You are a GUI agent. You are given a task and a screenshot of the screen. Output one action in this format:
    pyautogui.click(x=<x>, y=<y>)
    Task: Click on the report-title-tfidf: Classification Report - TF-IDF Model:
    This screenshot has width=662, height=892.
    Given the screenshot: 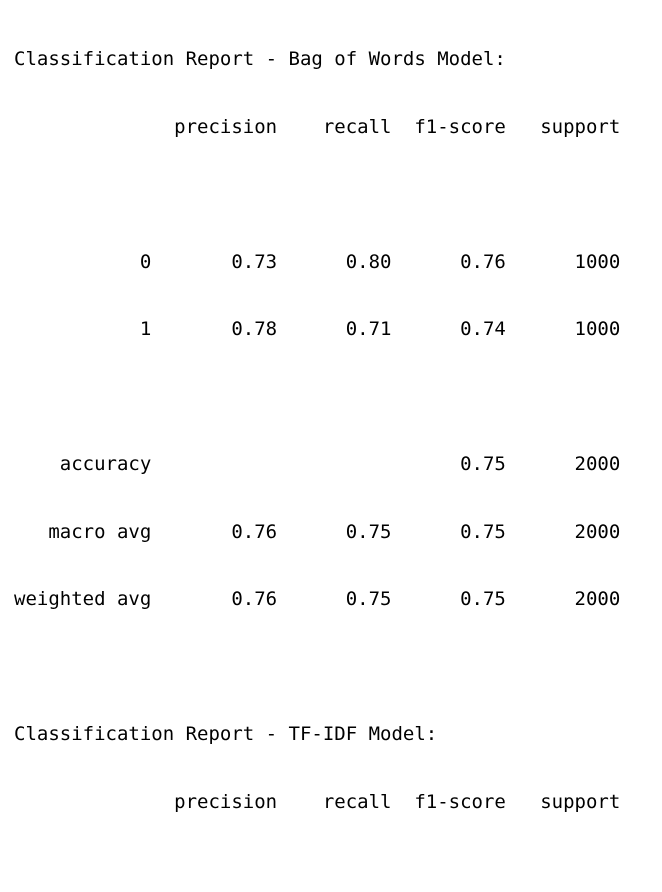 What is the action you would take?
    pyautogui.click(x=226, y=734)
    